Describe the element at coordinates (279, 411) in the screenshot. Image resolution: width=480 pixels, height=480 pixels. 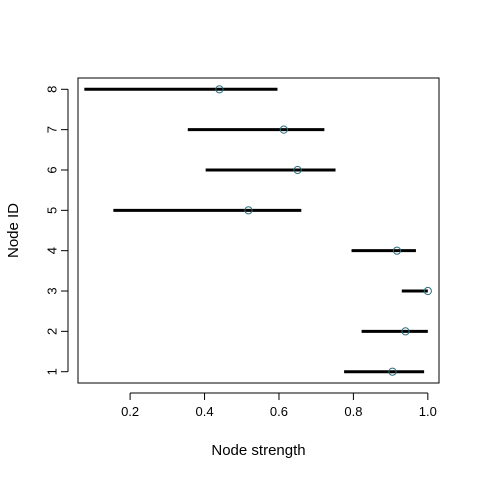
I see `x-tick-label: 0.6` at that location.